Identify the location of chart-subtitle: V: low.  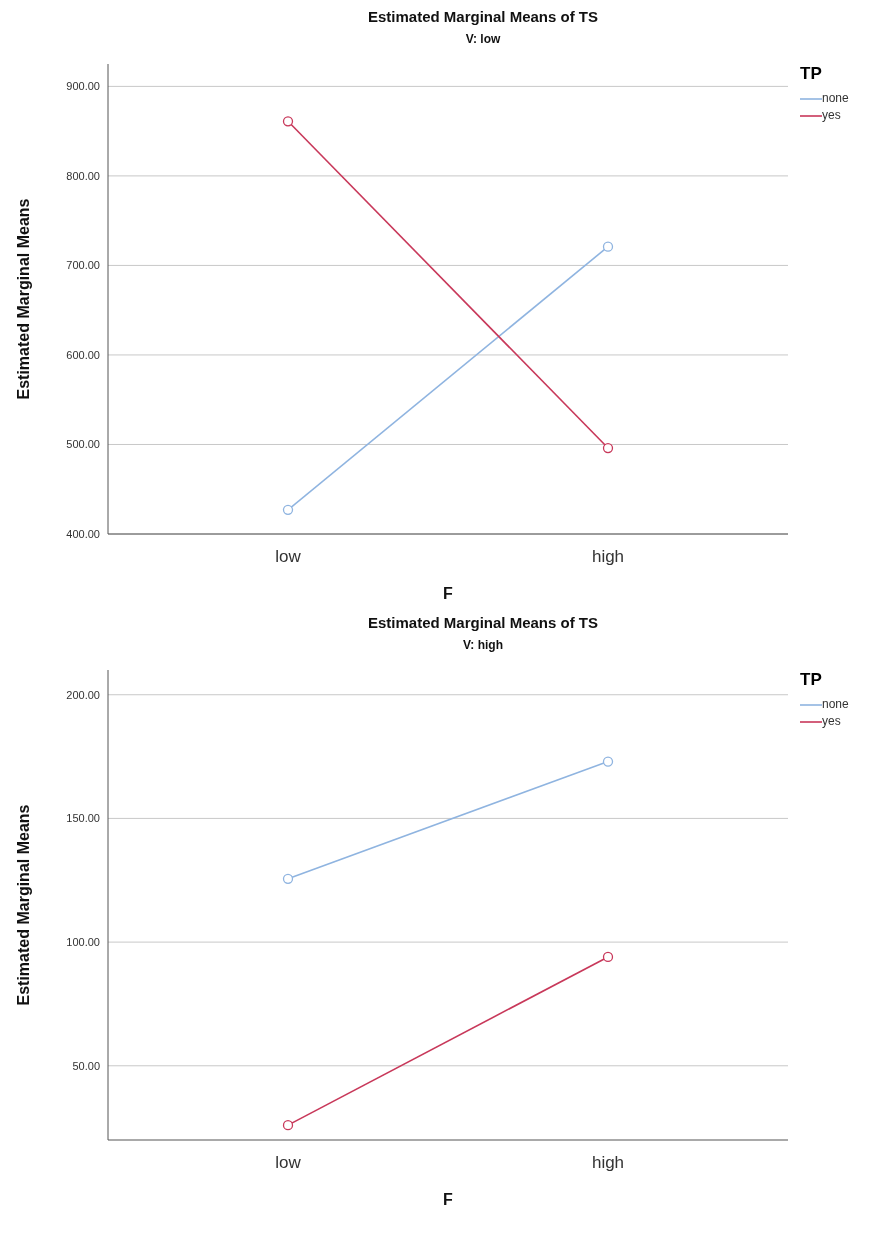
(483, 40).